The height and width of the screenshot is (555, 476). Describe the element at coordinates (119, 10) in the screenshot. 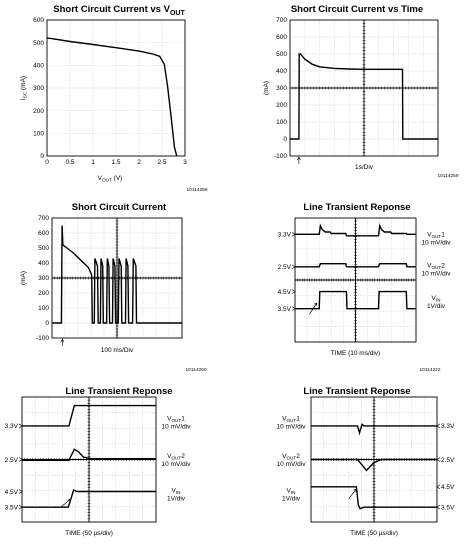

I see `chart-title: Short Circuit Current vs VOUT` at that location.